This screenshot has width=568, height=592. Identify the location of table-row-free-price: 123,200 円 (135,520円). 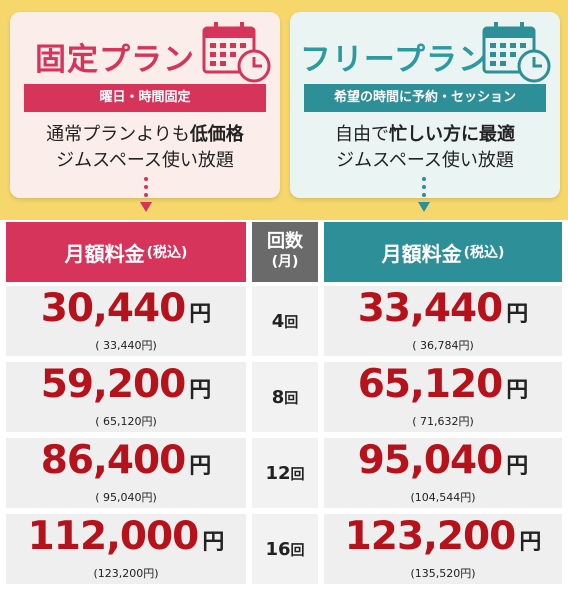
(443, 549).